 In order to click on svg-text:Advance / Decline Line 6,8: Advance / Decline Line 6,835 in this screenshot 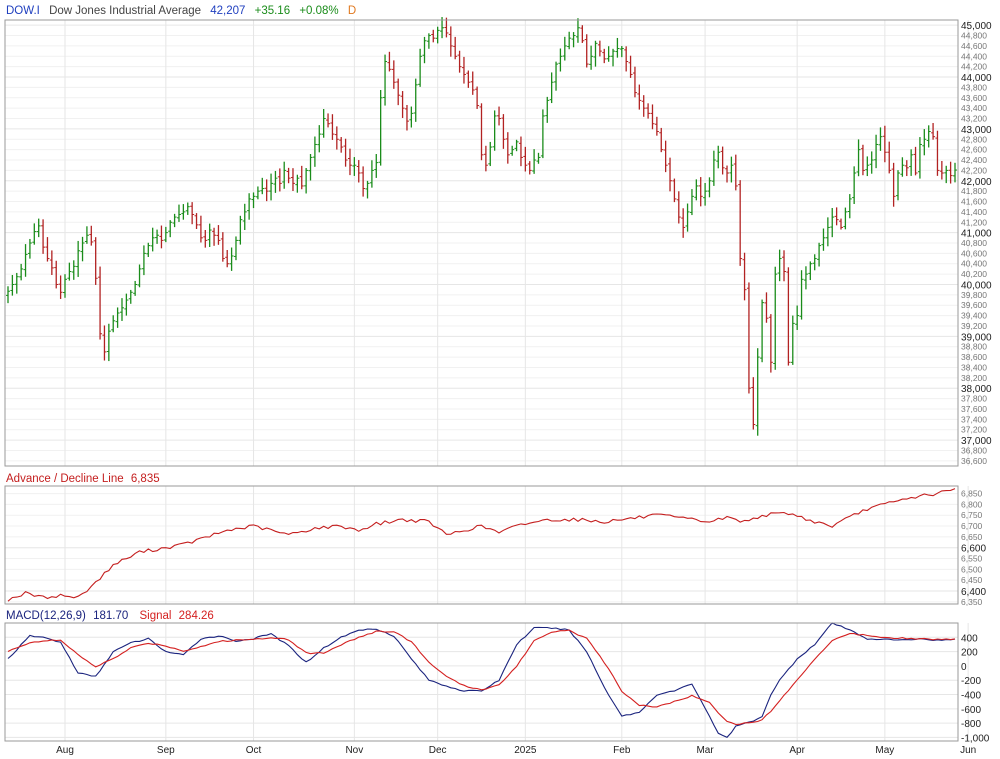, I will do `click(83, 479)`.